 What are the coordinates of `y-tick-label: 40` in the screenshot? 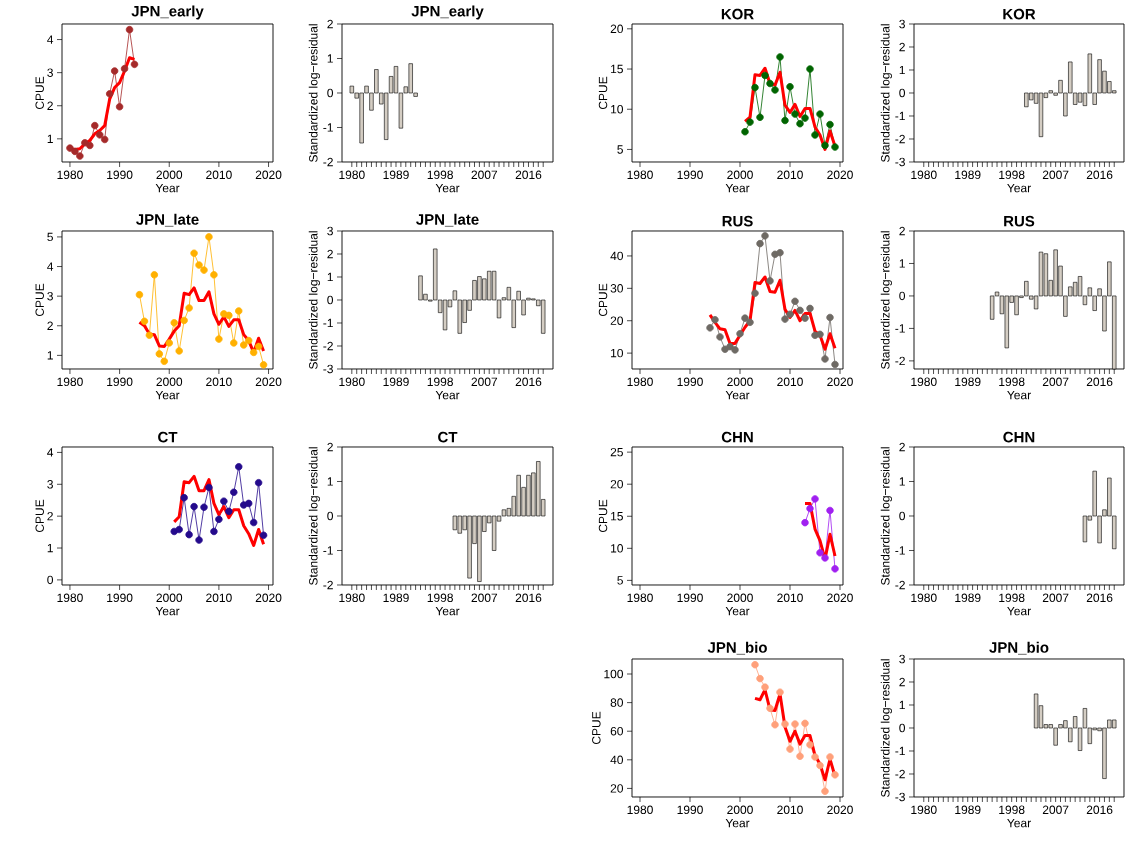 It's located at (617, 256).